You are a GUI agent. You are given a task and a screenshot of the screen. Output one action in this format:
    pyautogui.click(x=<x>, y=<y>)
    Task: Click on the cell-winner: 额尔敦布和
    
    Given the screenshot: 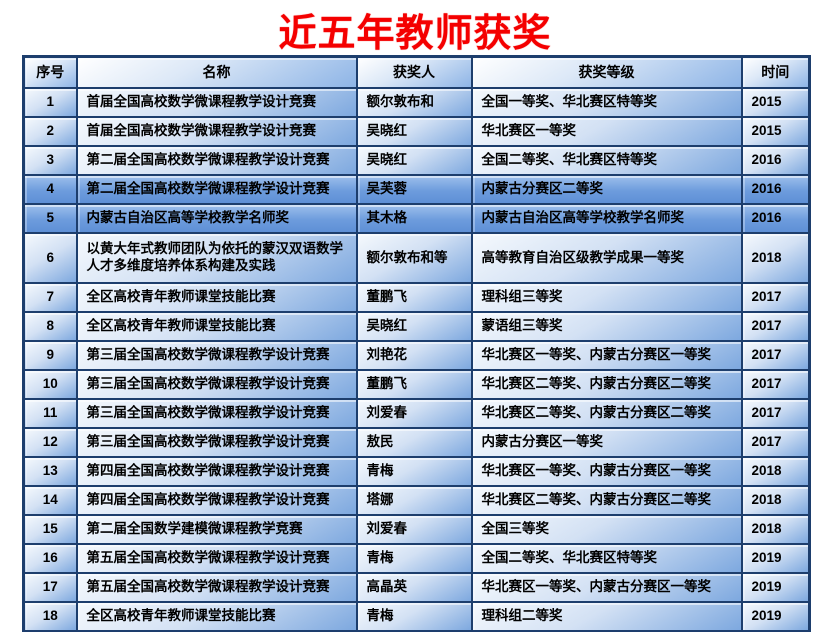 What is the action you would take?
    pyautogui.click(x=414, y=102)
    